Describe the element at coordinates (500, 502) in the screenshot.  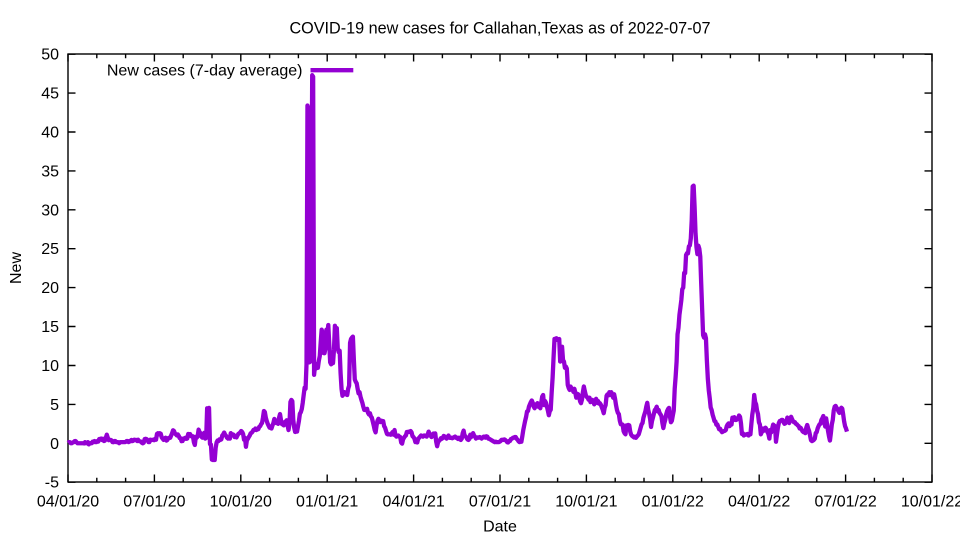
I see `svg-text: 07/01/21` at that location.